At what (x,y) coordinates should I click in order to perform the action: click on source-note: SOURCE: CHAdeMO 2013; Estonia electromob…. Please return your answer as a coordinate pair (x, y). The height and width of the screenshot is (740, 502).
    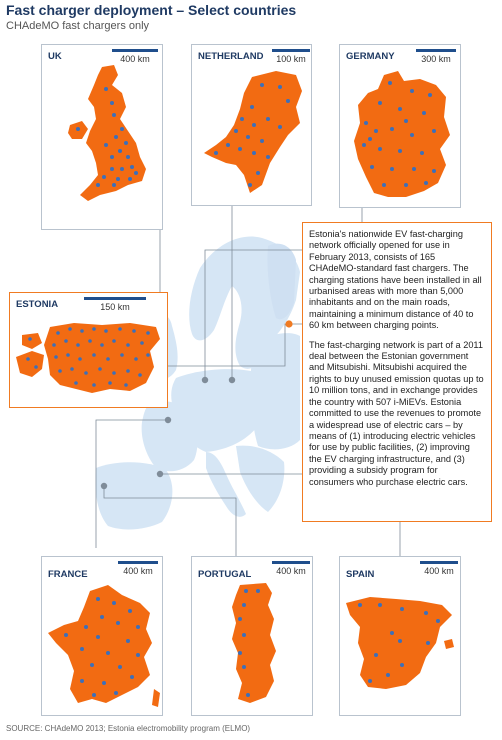
    Looking at the image, I should click on (128, 728).